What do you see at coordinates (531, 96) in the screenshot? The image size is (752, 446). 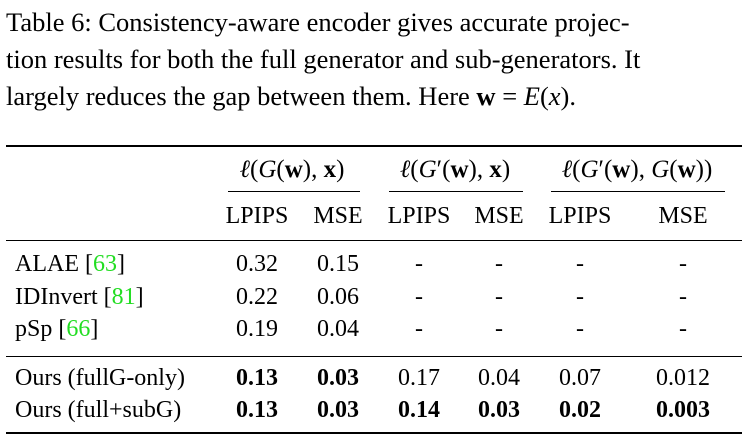 I see `caption-formula-E: E` at bounding box center [531, 96].